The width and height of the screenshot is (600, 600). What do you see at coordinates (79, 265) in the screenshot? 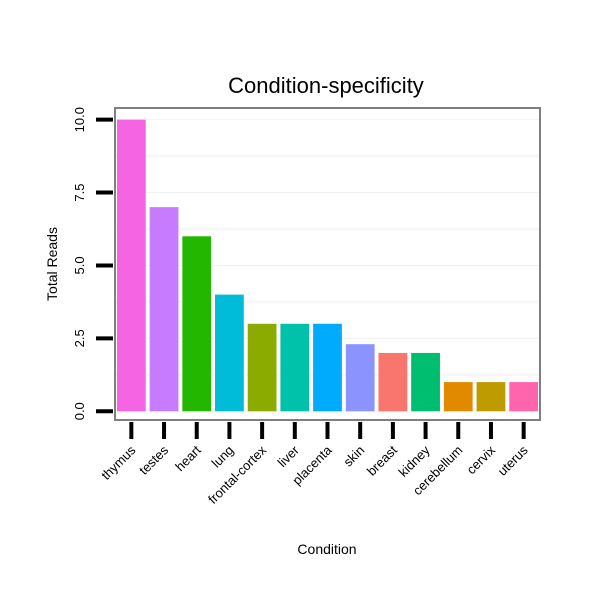
I see `y-tick-label: 5.0` at bounding box center [79, 265].